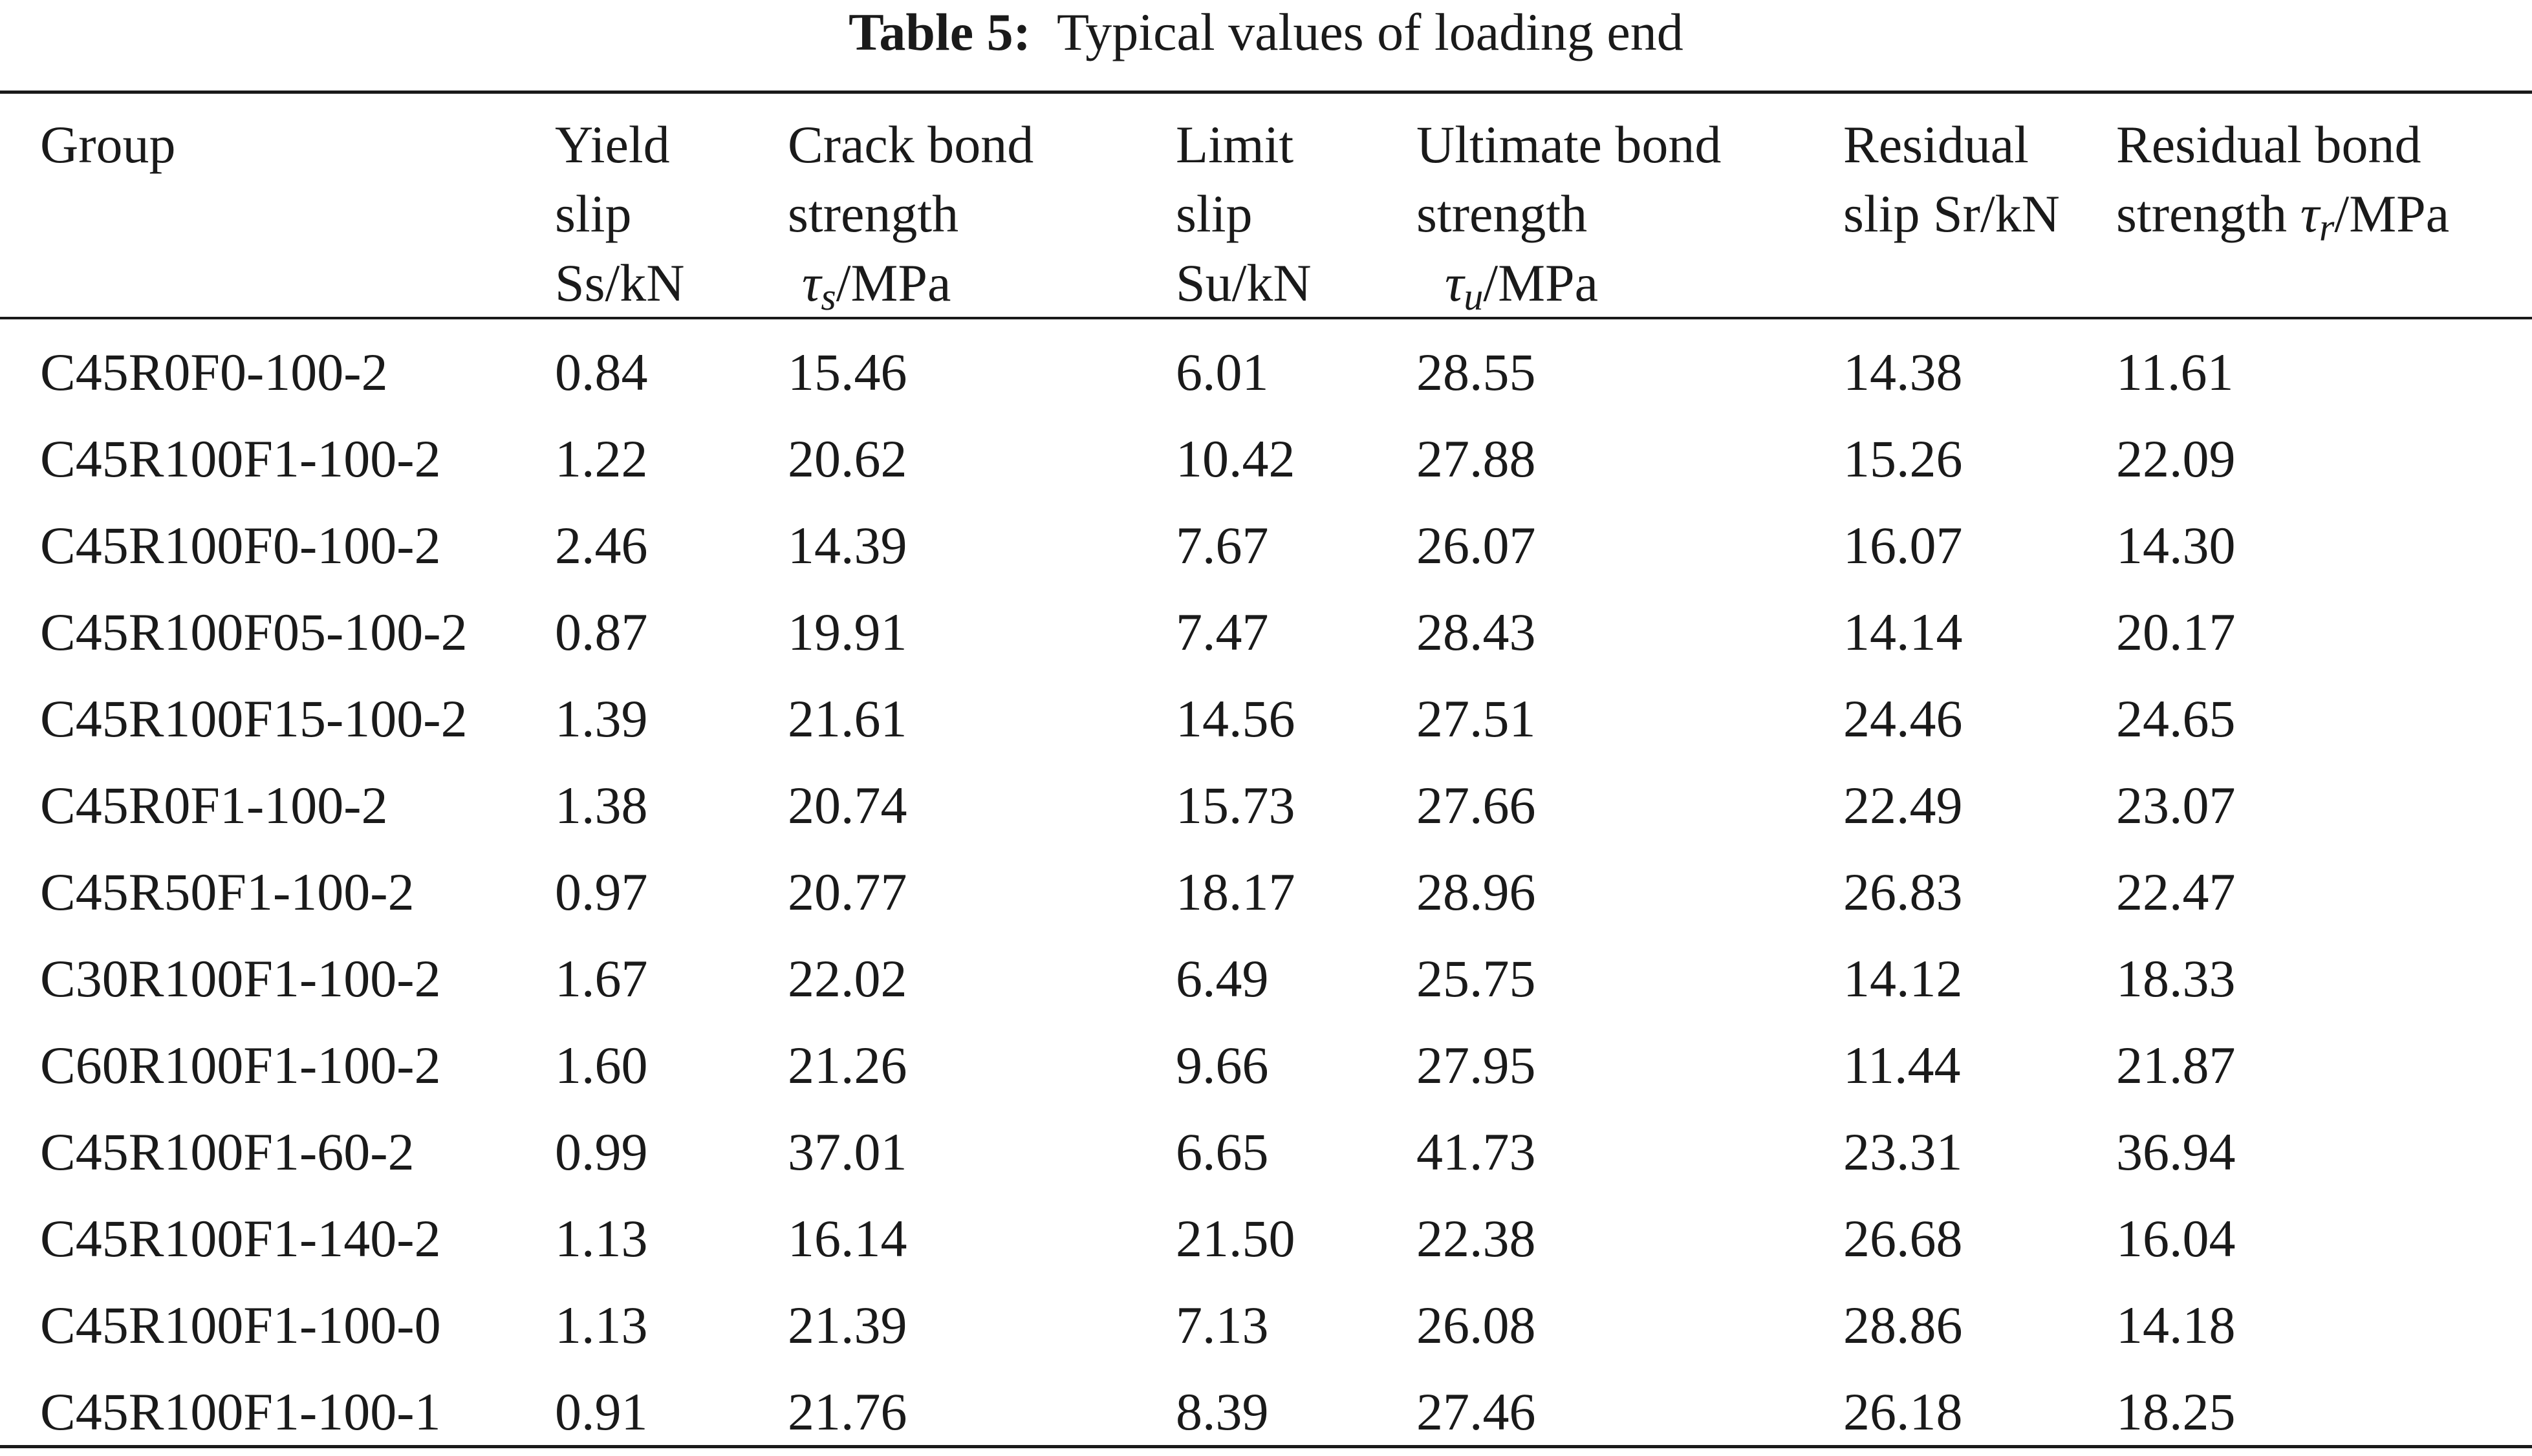  Describe the element at coordinates (847, 718) in the screenshot. I see `cell-crack-bond-strength: 21.61` at that location.